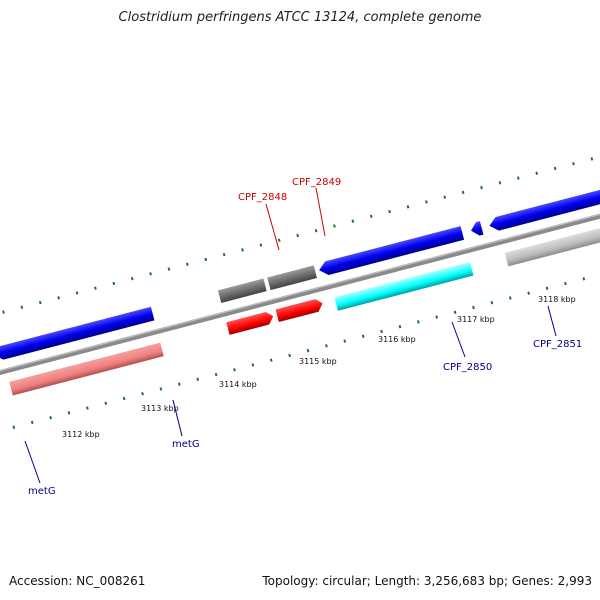  I want to click on tick-label-3116: 3116 kbp, so click(397, 339).